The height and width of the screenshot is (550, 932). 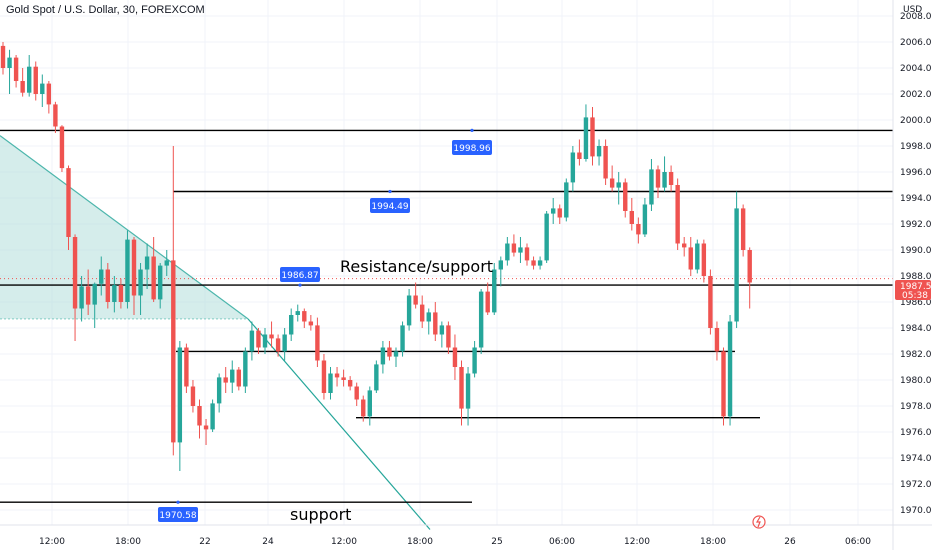 I want to click on y-tick-label: 1986.00, so click(x=916, y=303).